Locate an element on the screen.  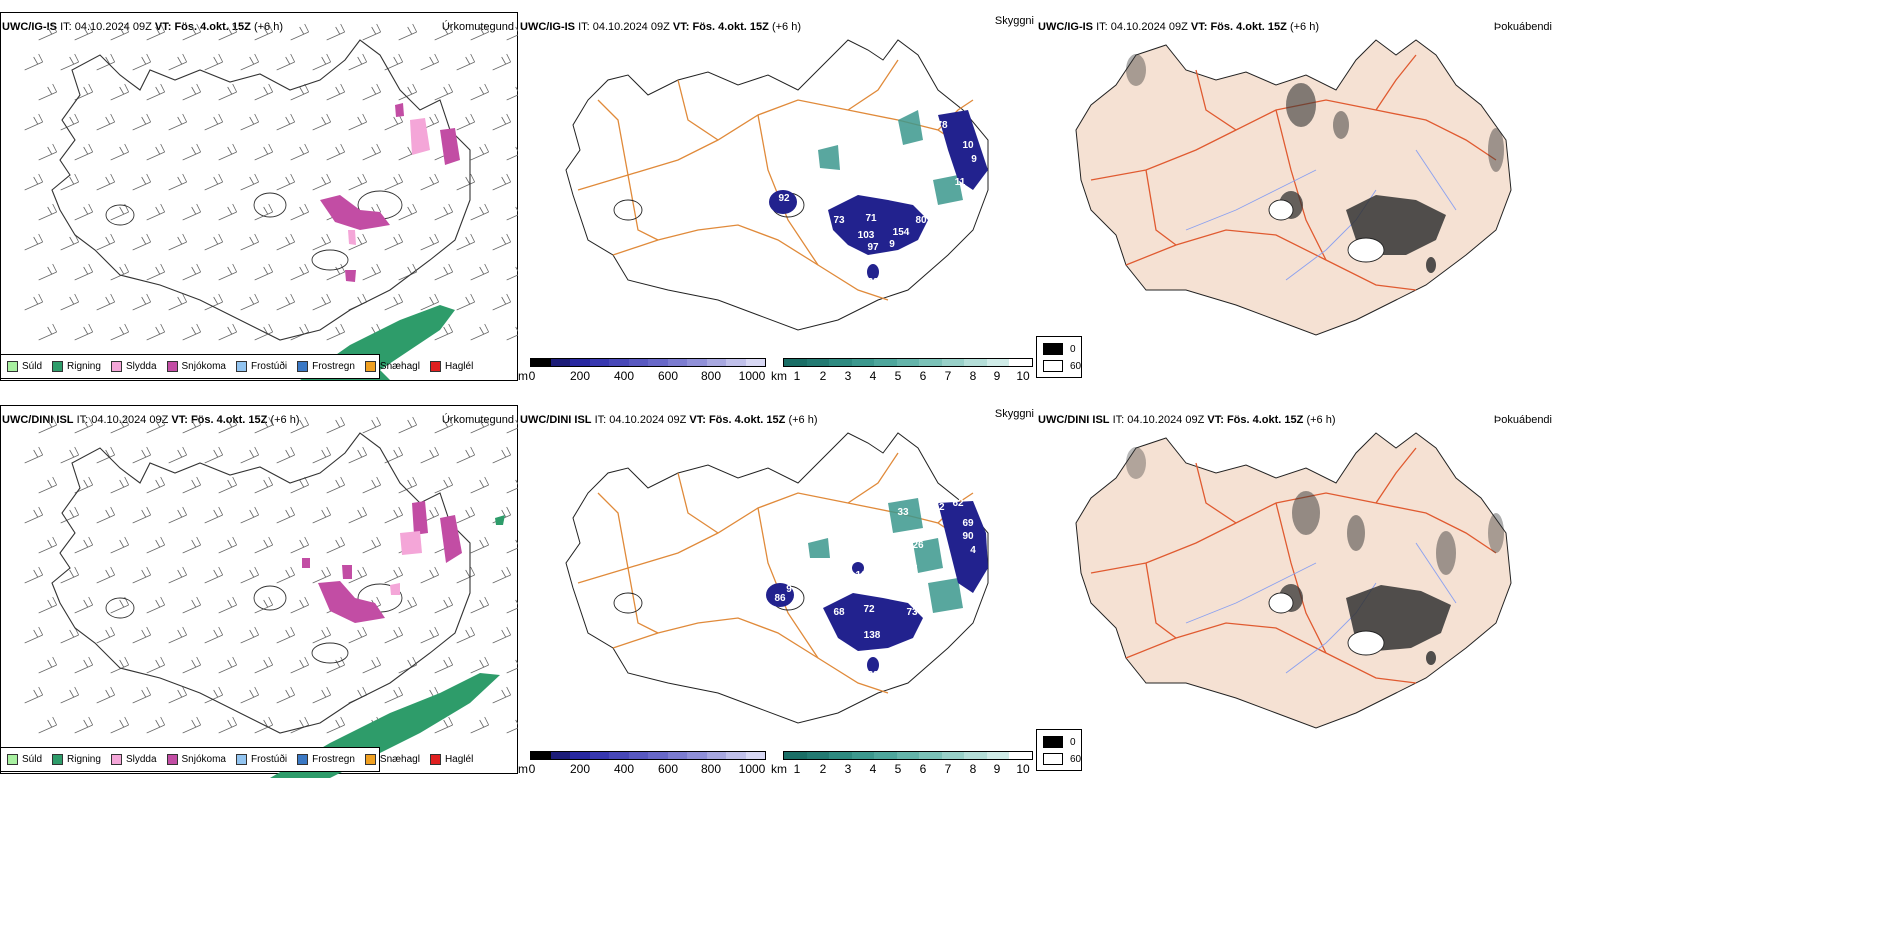
legend-item: Rigning is located at coordinates (76, 366).